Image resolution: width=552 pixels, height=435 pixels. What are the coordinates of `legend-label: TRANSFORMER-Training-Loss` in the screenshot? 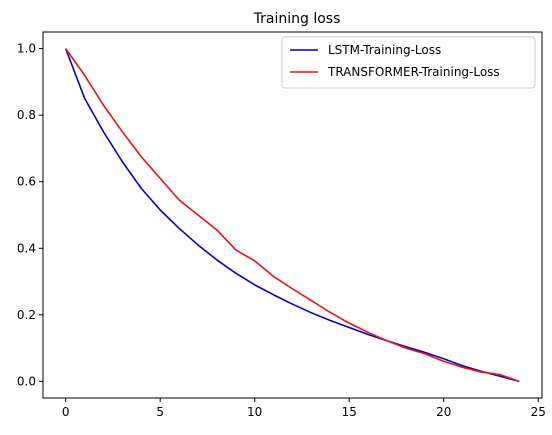 It's located at (413, 72).